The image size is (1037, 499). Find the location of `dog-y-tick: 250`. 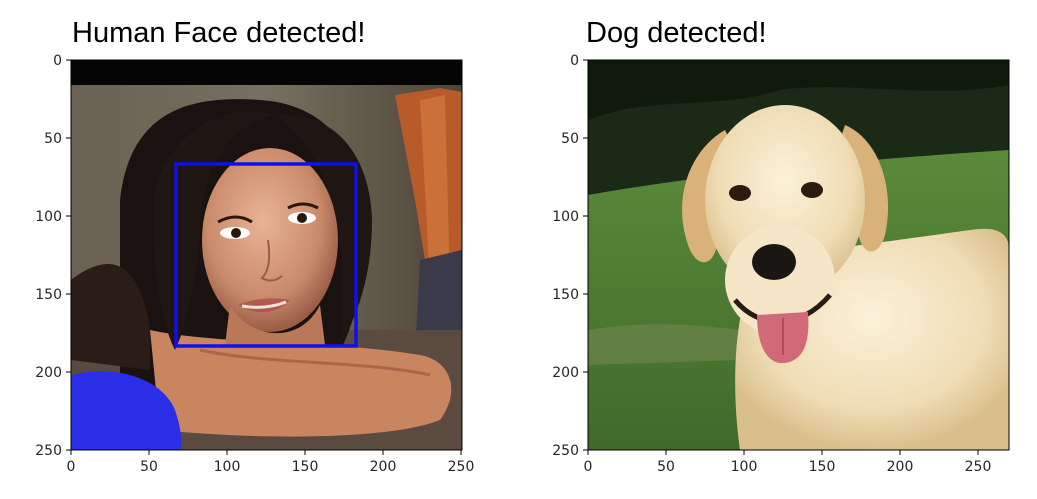

dog-y-tick: 250 is located at coordinates (565, 451).